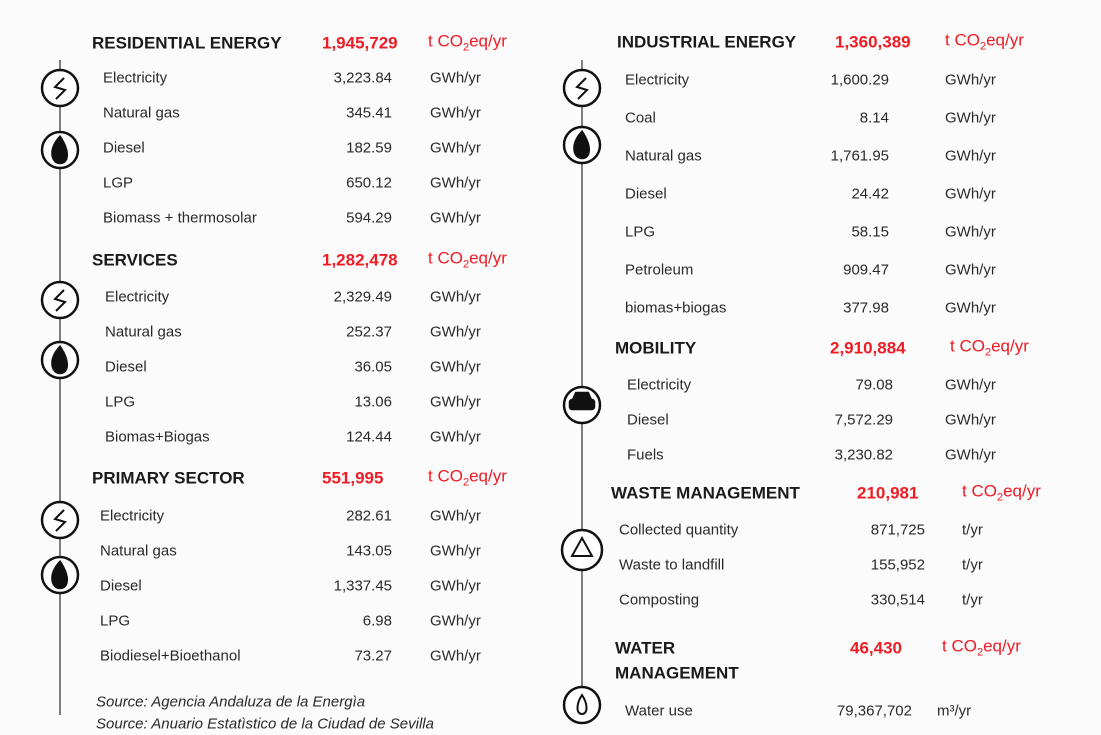  I want to click on item-value: 79.08, so click(874, 385).